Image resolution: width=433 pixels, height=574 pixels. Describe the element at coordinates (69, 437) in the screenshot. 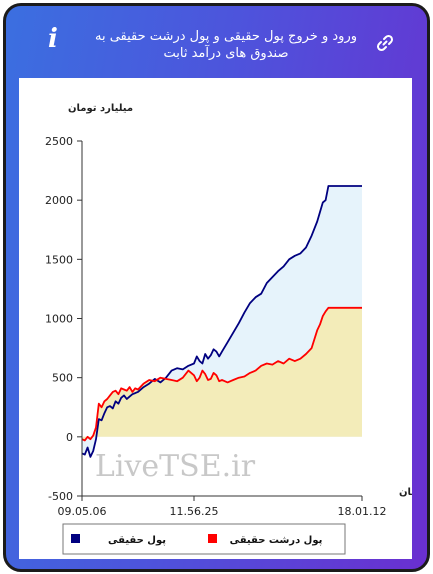

I see `y-tick-label: 0` at that location.